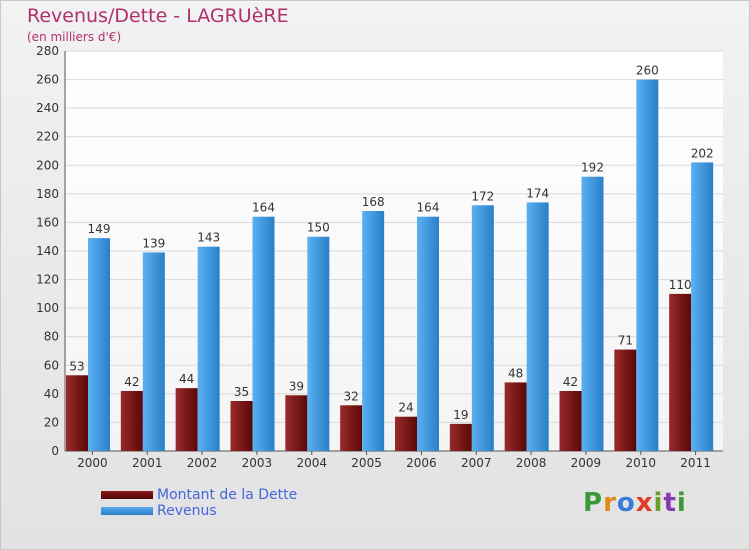 This screenshot has height=550, width=750. What do you see at coordinates (296, 386) in the screenshot?
I see `data-label-dette: 39` at bounding box center [296, 386].